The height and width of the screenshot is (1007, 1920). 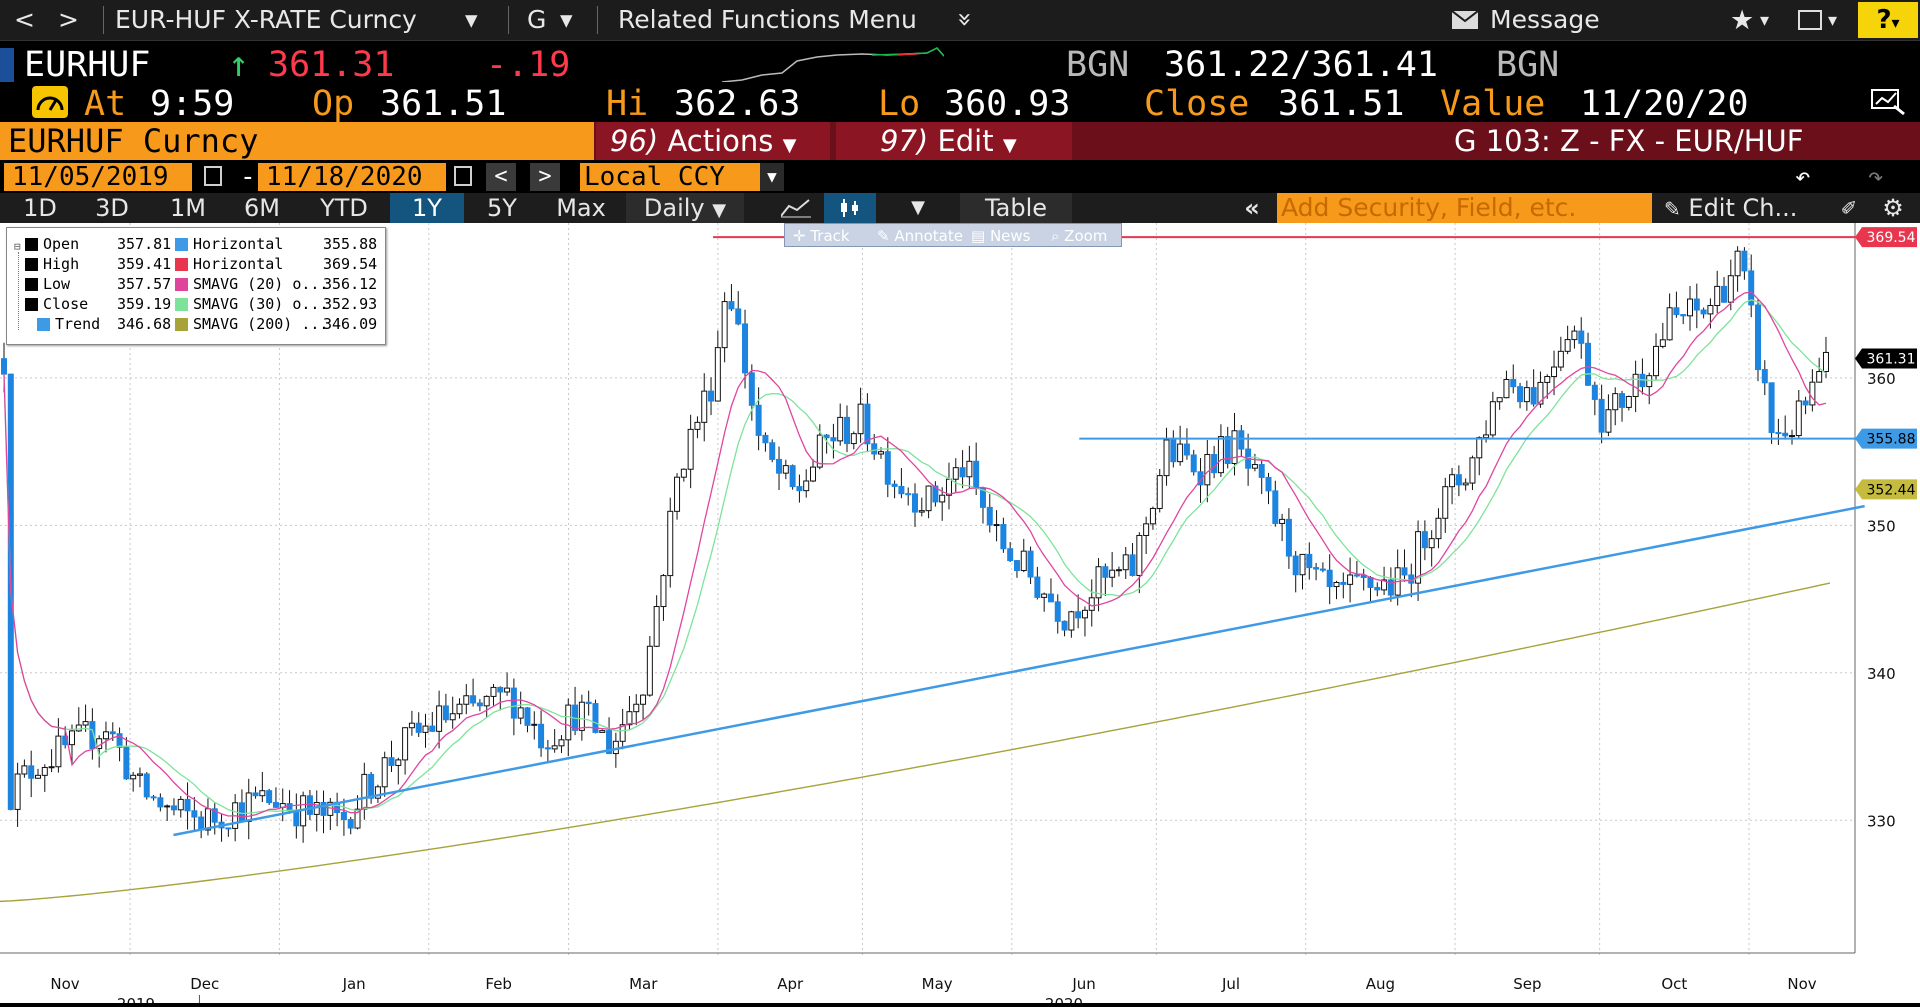 What do you see at coordinates (24, 19) in the screenshot?
I see `back-button: <` at bounding box center [24, 19].